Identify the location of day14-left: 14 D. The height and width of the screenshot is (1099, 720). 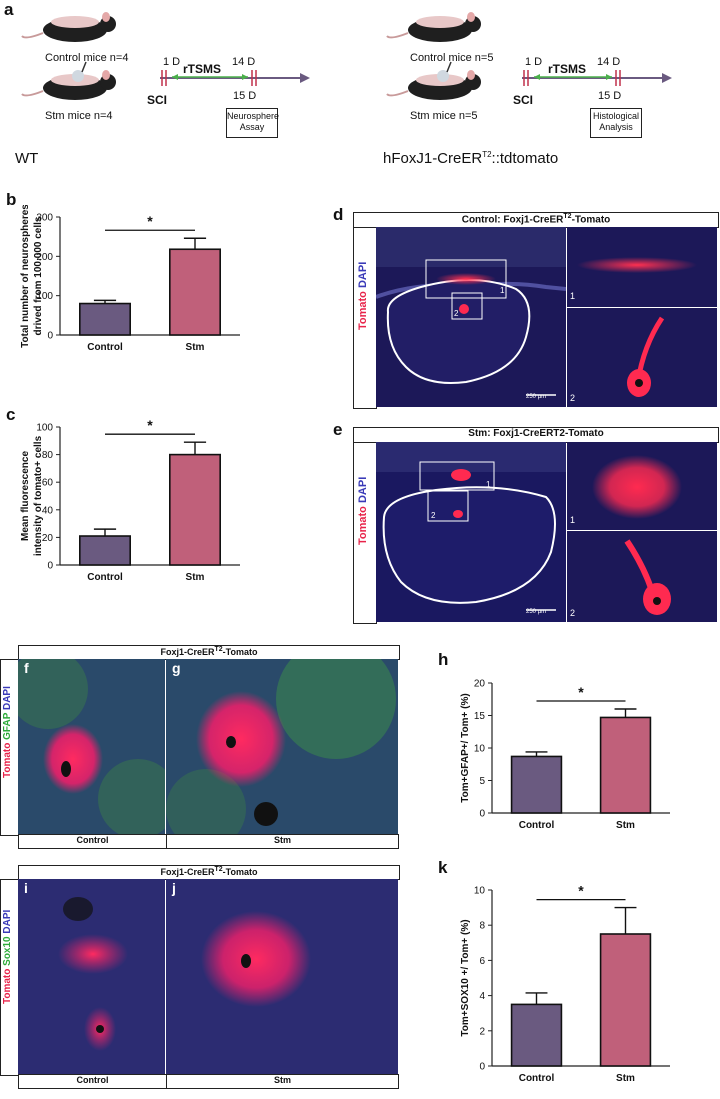
(244, 62).